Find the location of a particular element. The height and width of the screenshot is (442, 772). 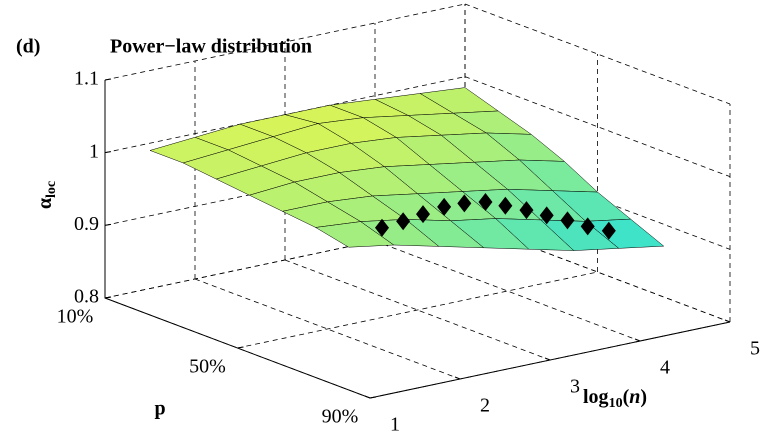

markers is located at coordinates (495, 216).